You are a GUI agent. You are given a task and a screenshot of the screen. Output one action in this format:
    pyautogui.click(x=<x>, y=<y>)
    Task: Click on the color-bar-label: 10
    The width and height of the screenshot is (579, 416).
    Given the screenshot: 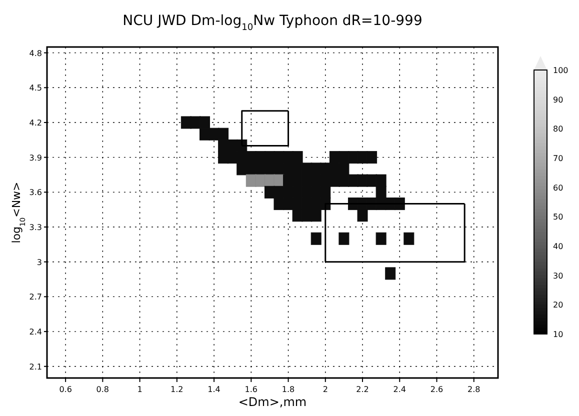 What is the action you would take?
    pyautogui.click(x=558, y=334)
    